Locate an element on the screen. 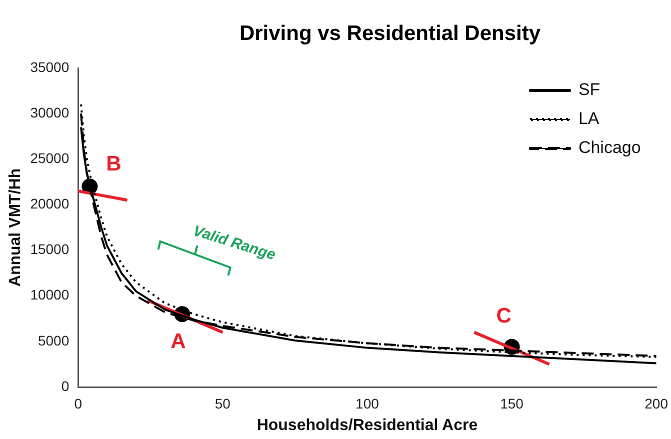 The image size is (671, 439). y-tick-label: 25000 is located at coordinates (50, 158).